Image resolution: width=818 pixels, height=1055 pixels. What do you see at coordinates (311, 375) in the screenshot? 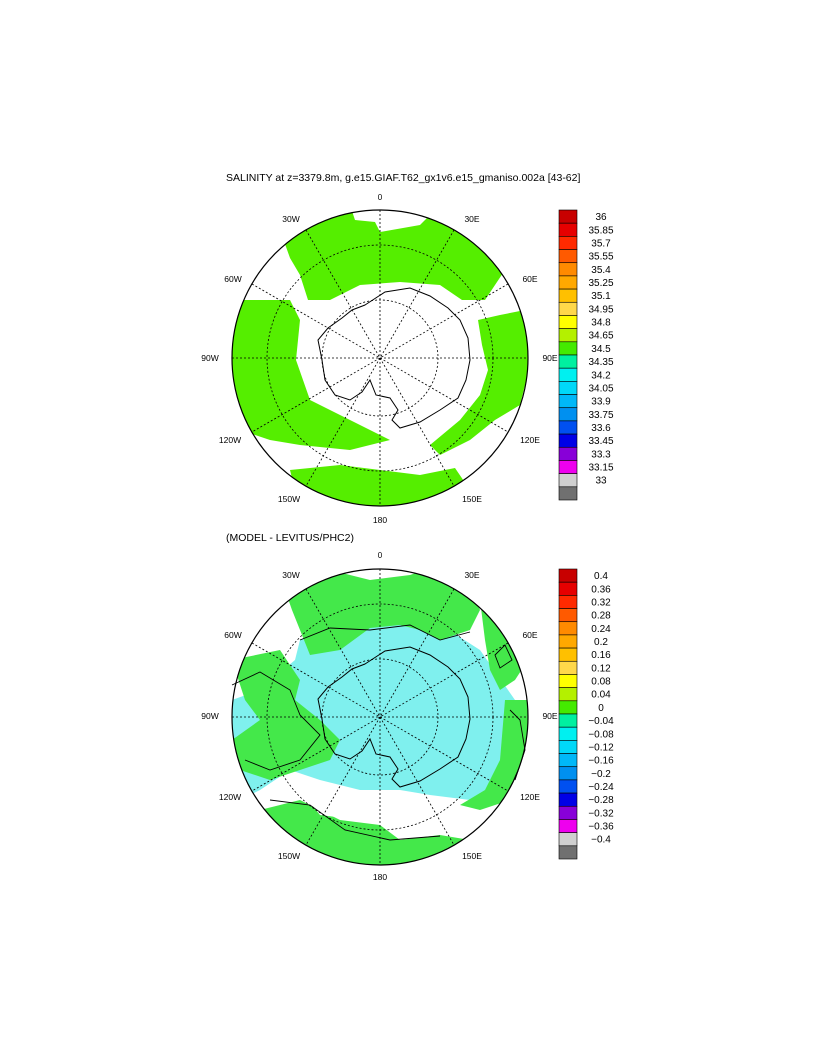
I see `top-green-region-west` at bounding box center [311, 375].